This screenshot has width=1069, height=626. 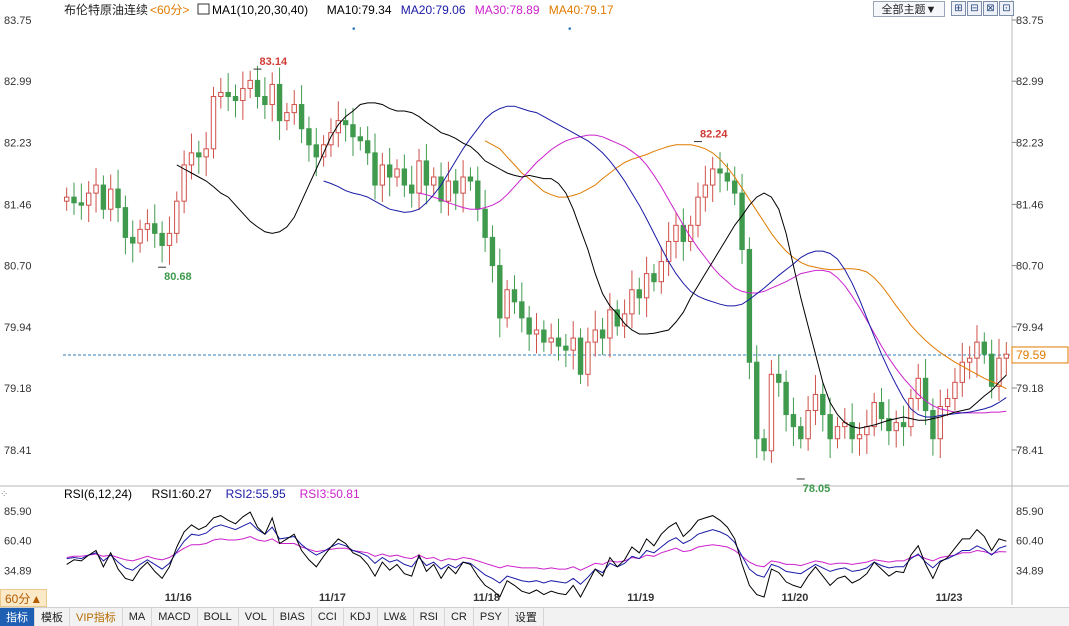 I want to click on ma-legend-label: MA30:78.89, so click(x=507, y=10).